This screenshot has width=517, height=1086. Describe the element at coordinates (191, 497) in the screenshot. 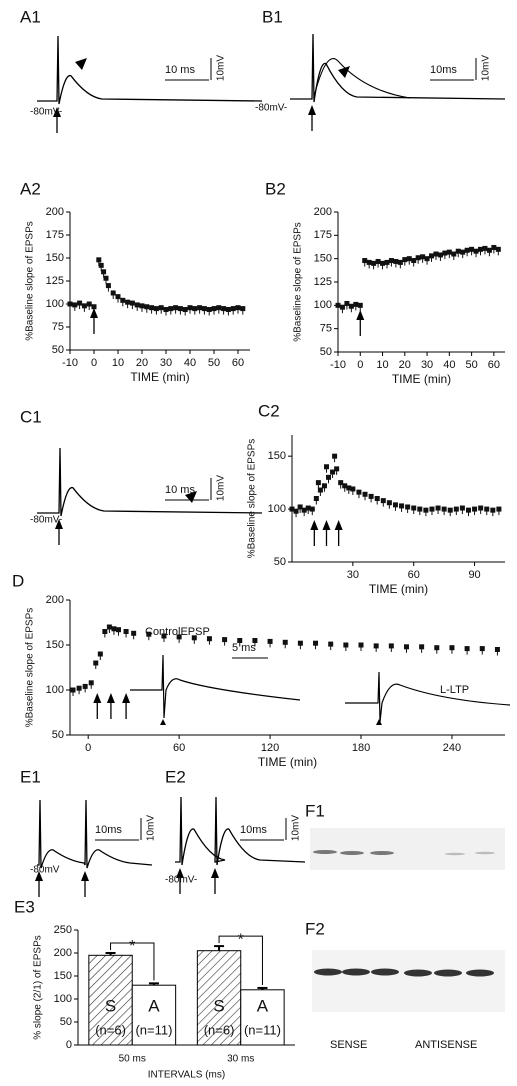

I see `peak-marker` at that location.